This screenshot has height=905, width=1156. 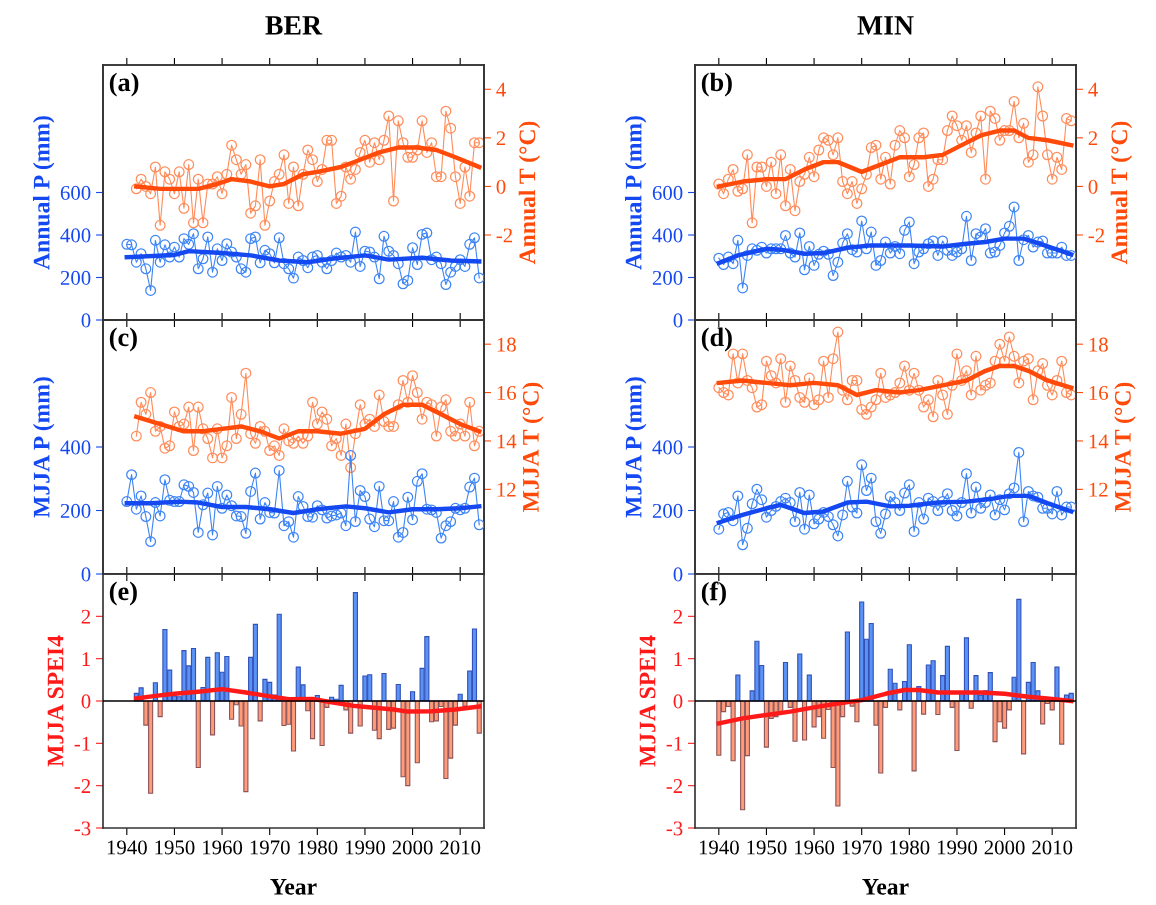 What do you see at coordinates (716, 84) in the screenshot?
I see `annotation: (b)` at bounding box center [716, 84].